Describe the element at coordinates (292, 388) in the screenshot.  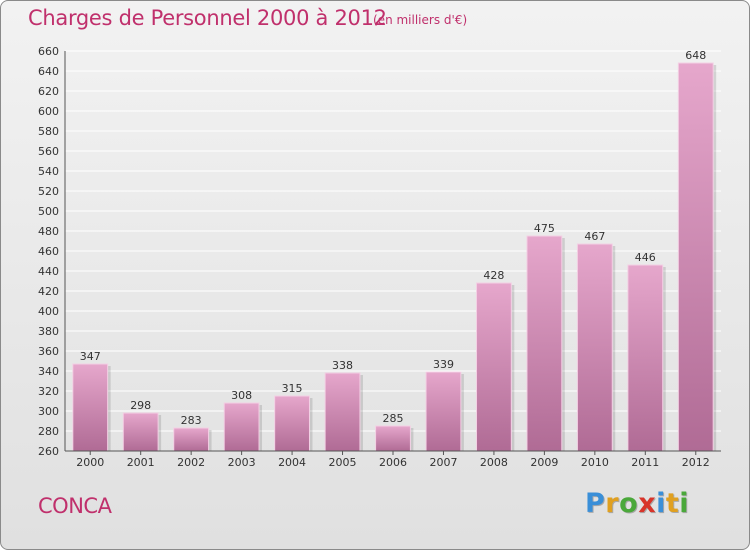
I see `bar-value-label: 315` at that location.